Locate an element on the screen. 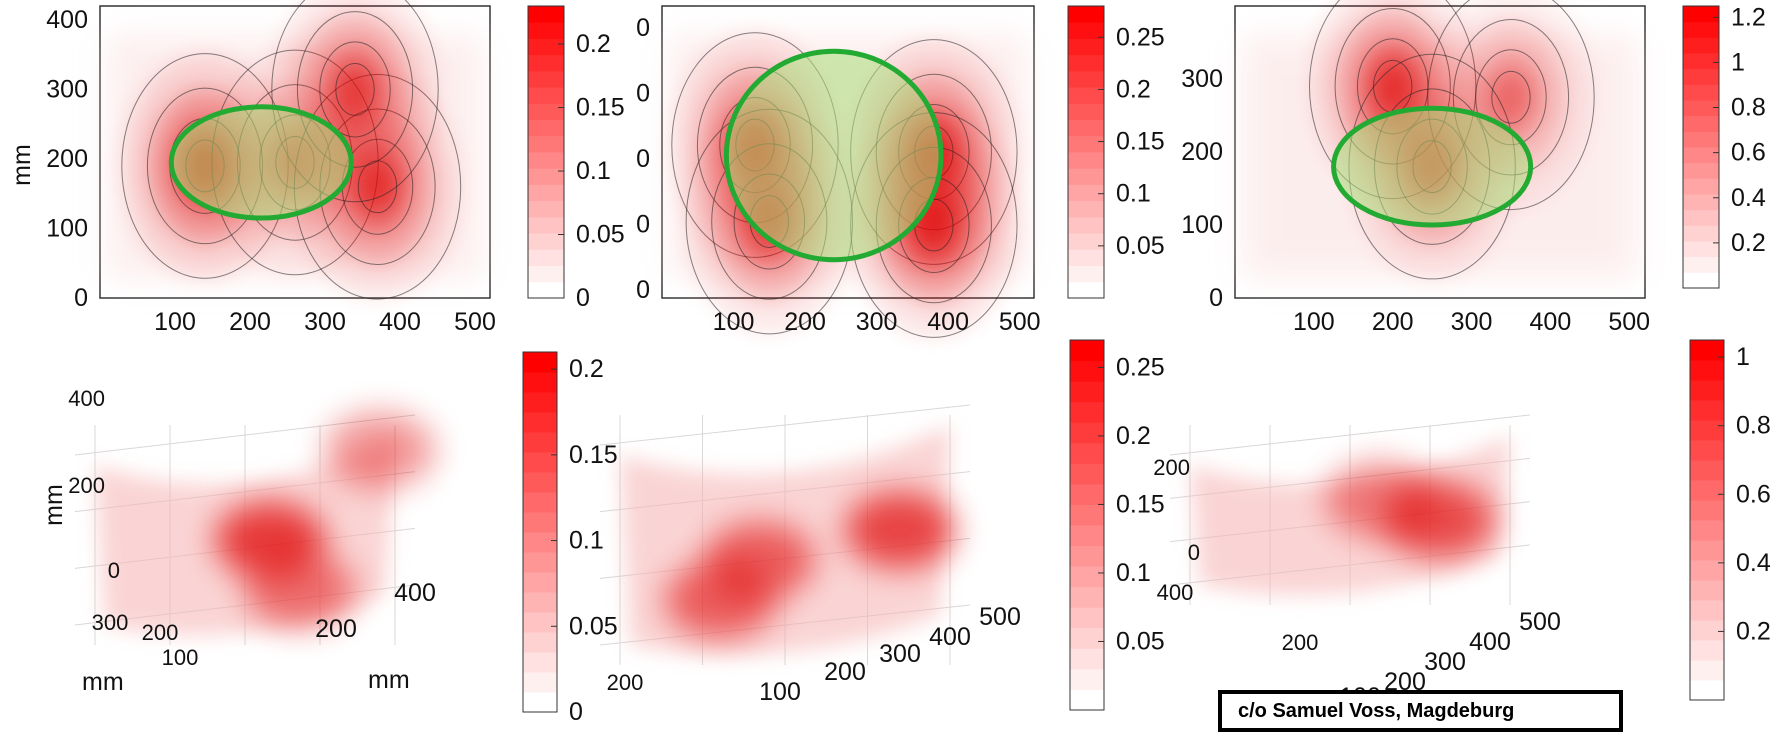 The image size is (1791, 732). colorbar-tick-label: 0 is located at coordinates (576, 711).